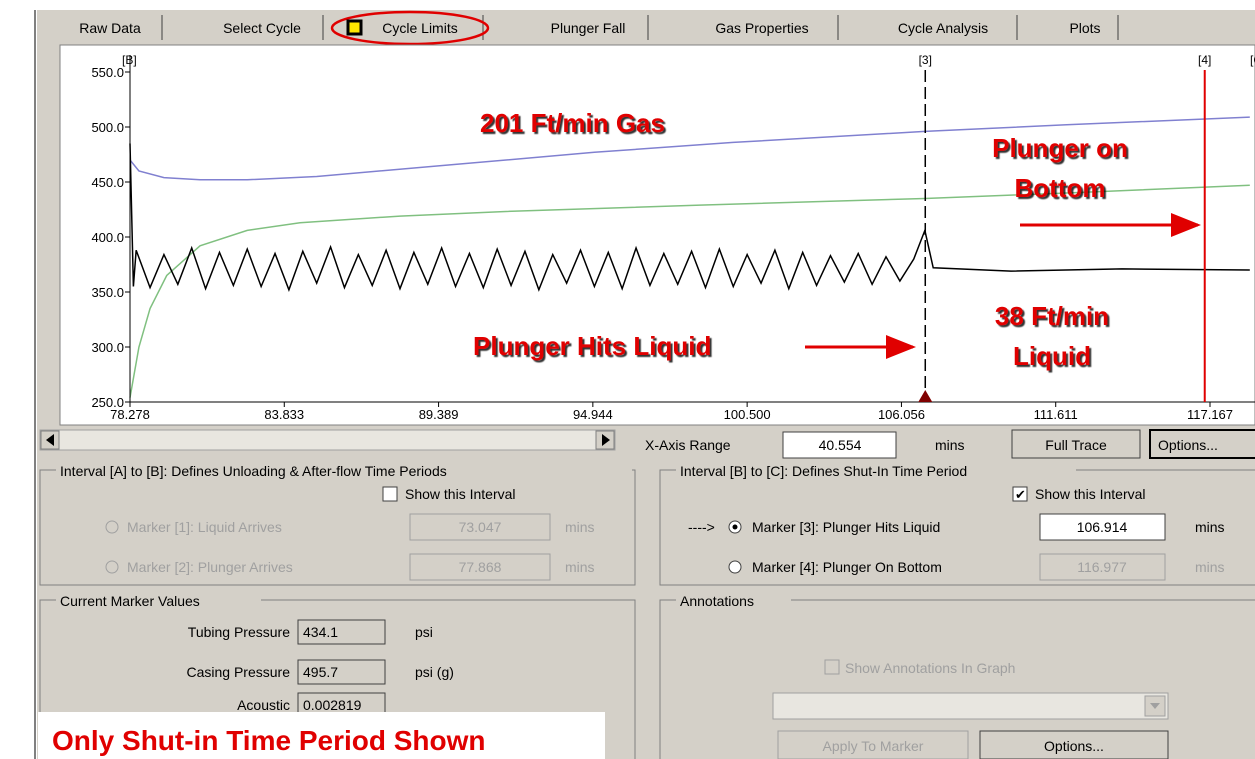  What do you see at coordinates (846, 527) in the screenshot?
I see `radio-label: Marker [3]: Plunger Hits Liquid` at bounding box center [846, 527].